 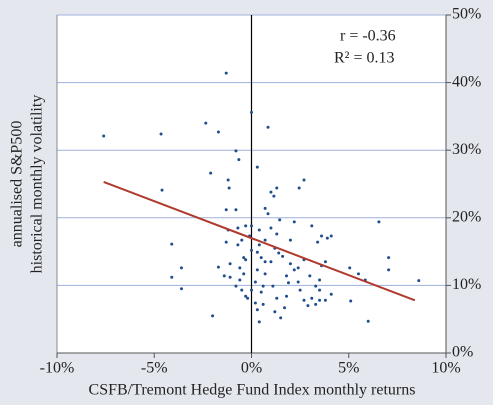 What do you see at coordinates (348, 368) in the screenshot?
I see `x-tick-label: 5%` at bounding box center [348, 368].